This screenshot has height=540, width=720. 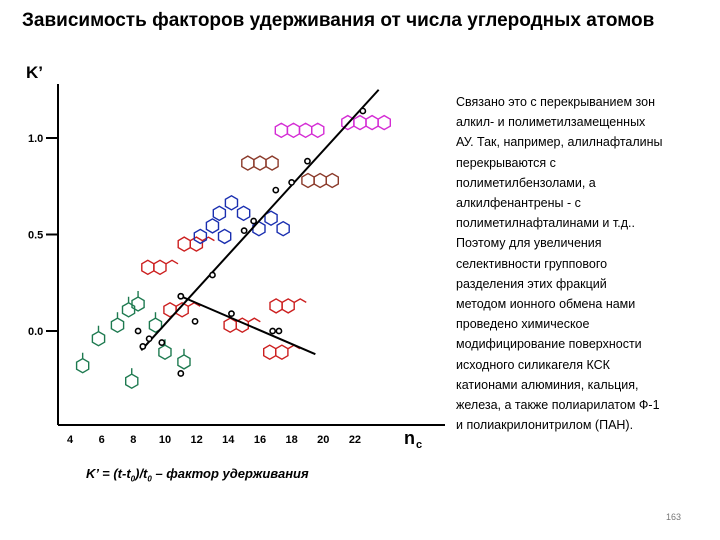 I want to click on y-axis-label: K’, so click(x=34, y=72).